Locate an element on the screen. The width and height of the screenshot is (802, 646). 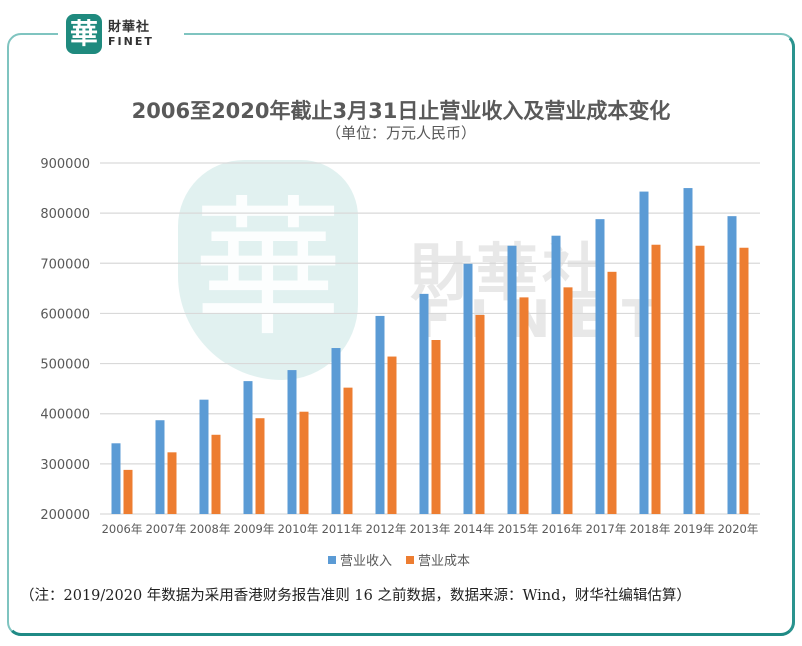
x-tick-label: 2019年 is located at coordinates (694, 529).